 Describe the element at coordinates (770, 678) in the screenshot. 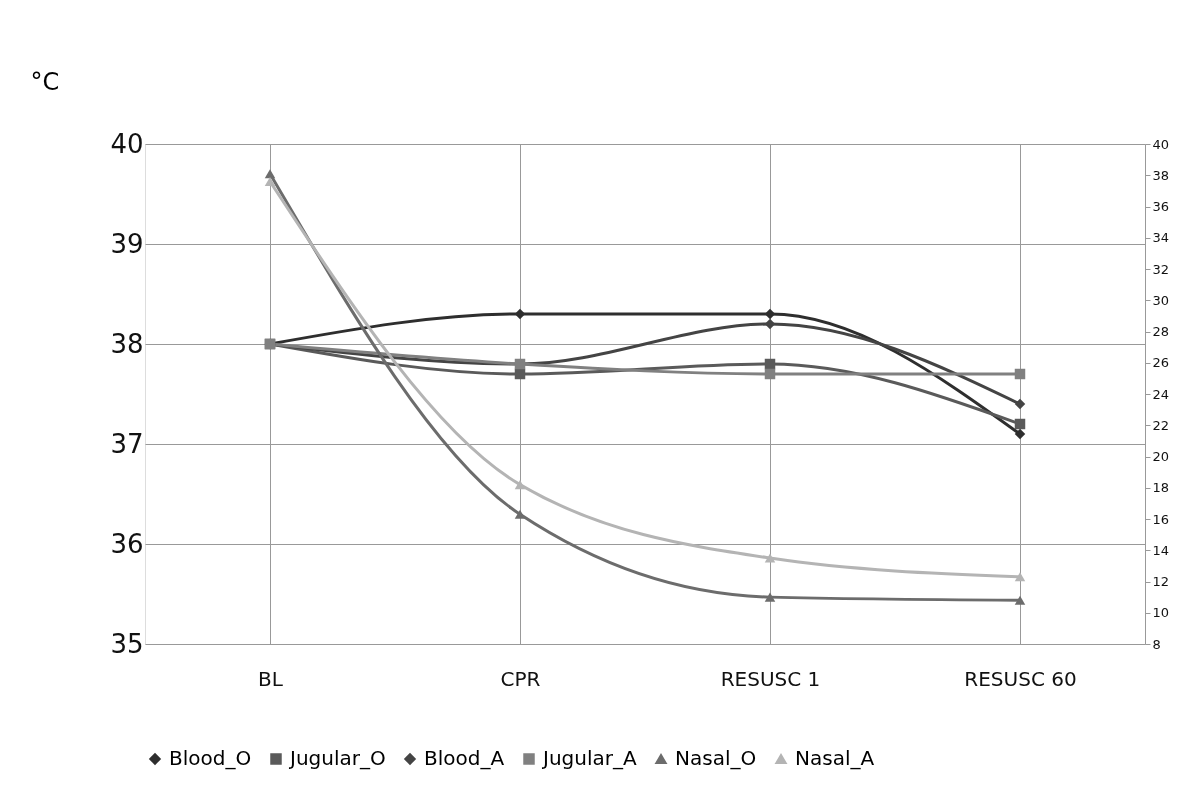

I see `x-tick-label: RESUSC 1` at that location.